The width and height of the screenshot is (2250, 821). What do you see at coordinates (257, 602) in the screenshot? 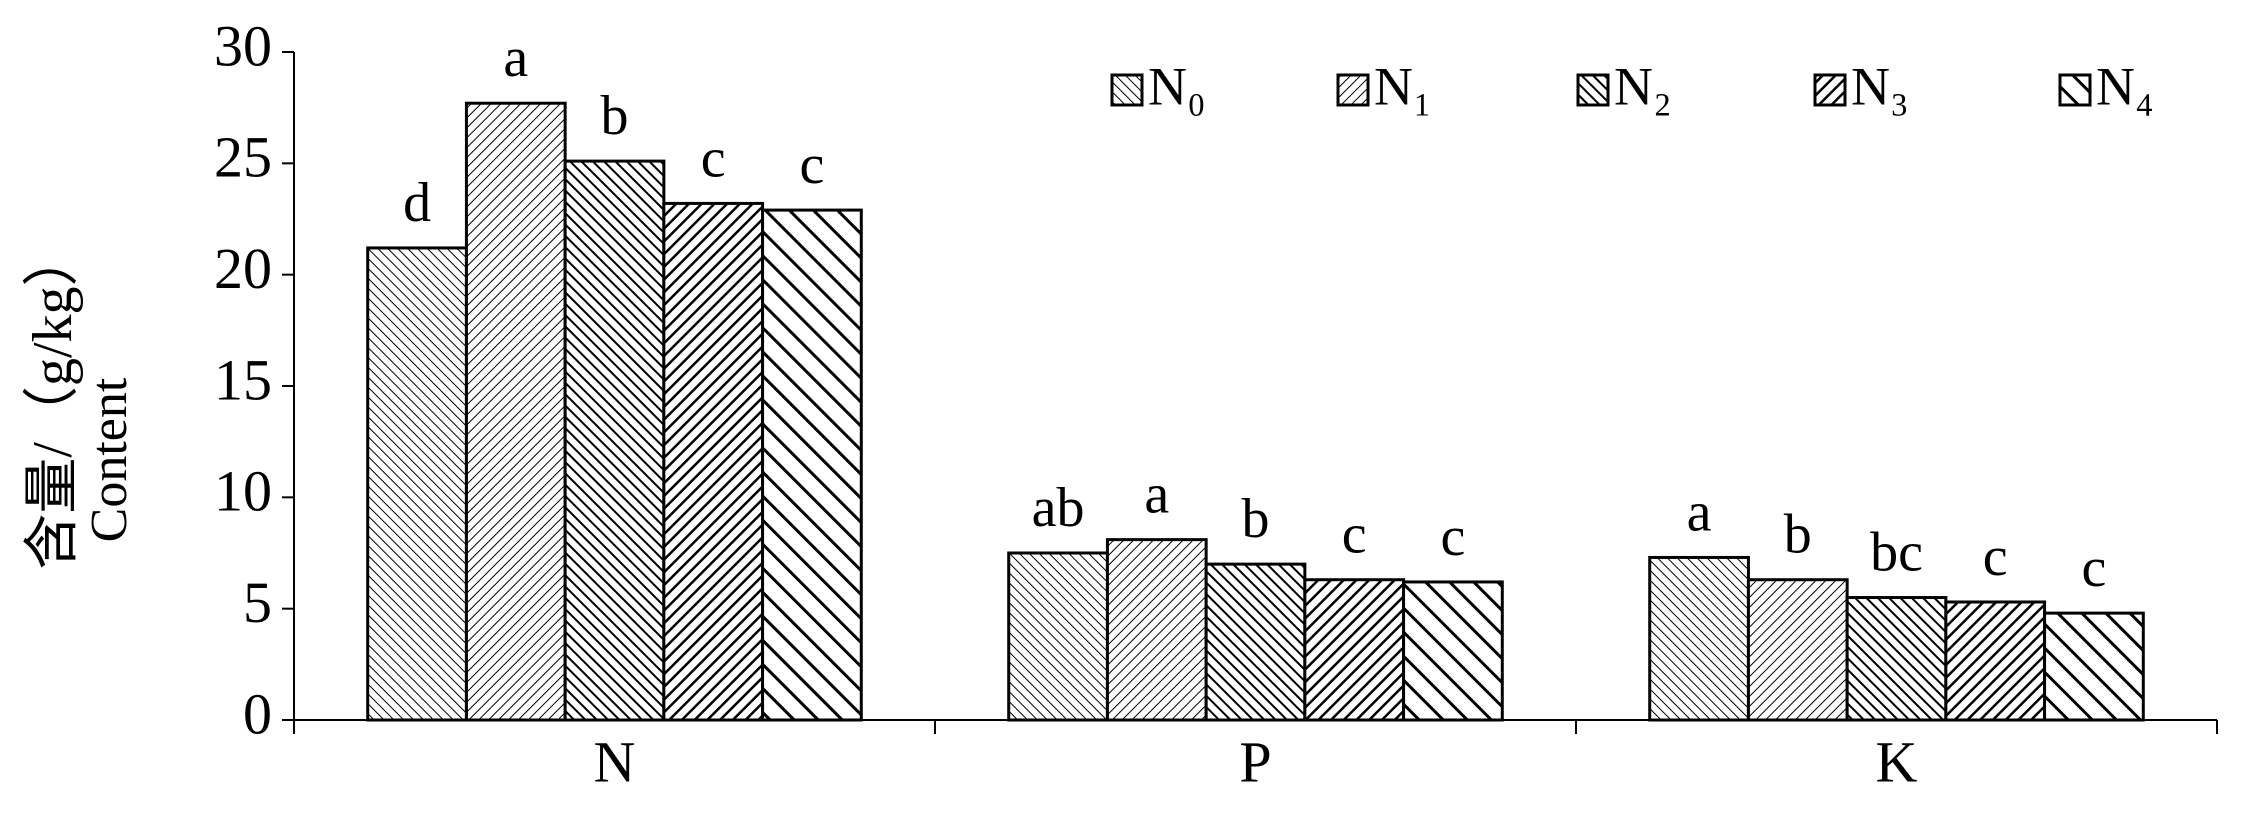
I see `y-tick-label: 5` at bounding box center [257, 602].